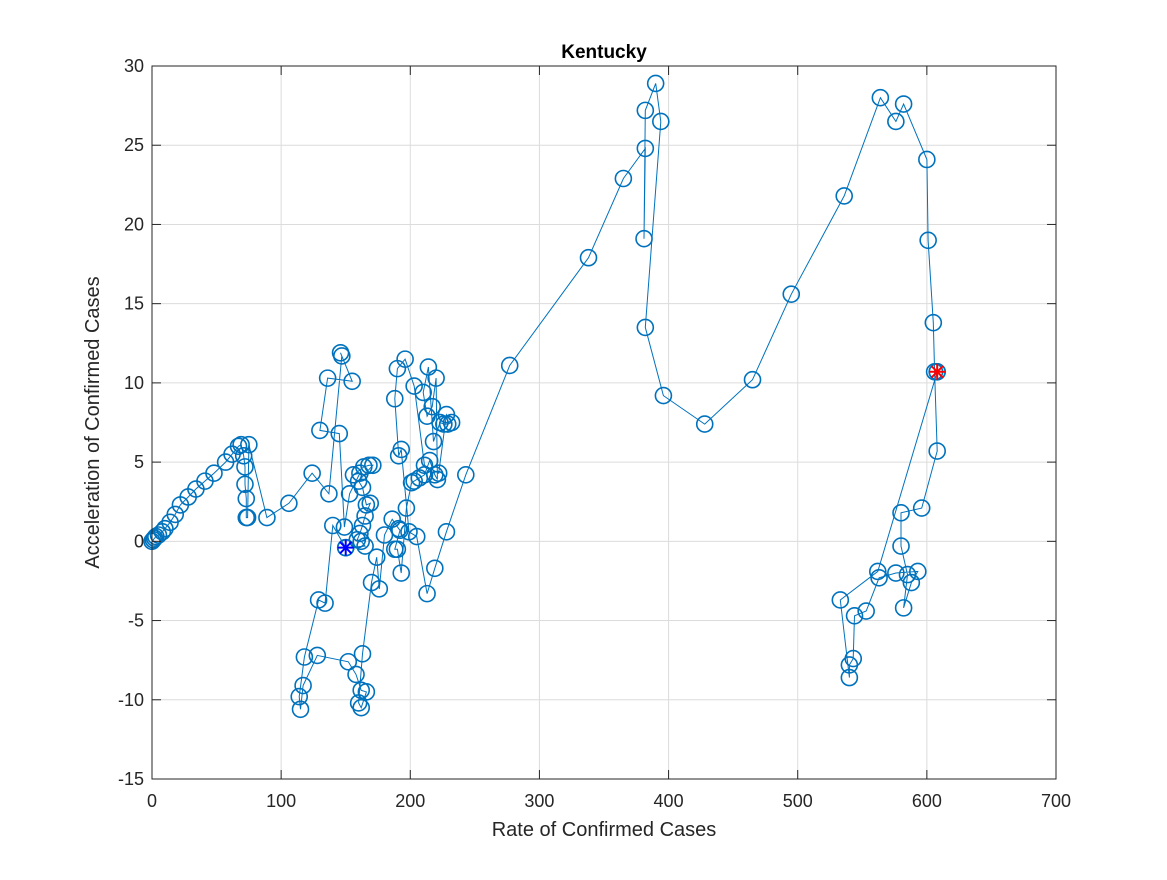 The height and width of the screenshot is (880, 1167). I want to click on start-point-marker-stroke, so click(346, 548).